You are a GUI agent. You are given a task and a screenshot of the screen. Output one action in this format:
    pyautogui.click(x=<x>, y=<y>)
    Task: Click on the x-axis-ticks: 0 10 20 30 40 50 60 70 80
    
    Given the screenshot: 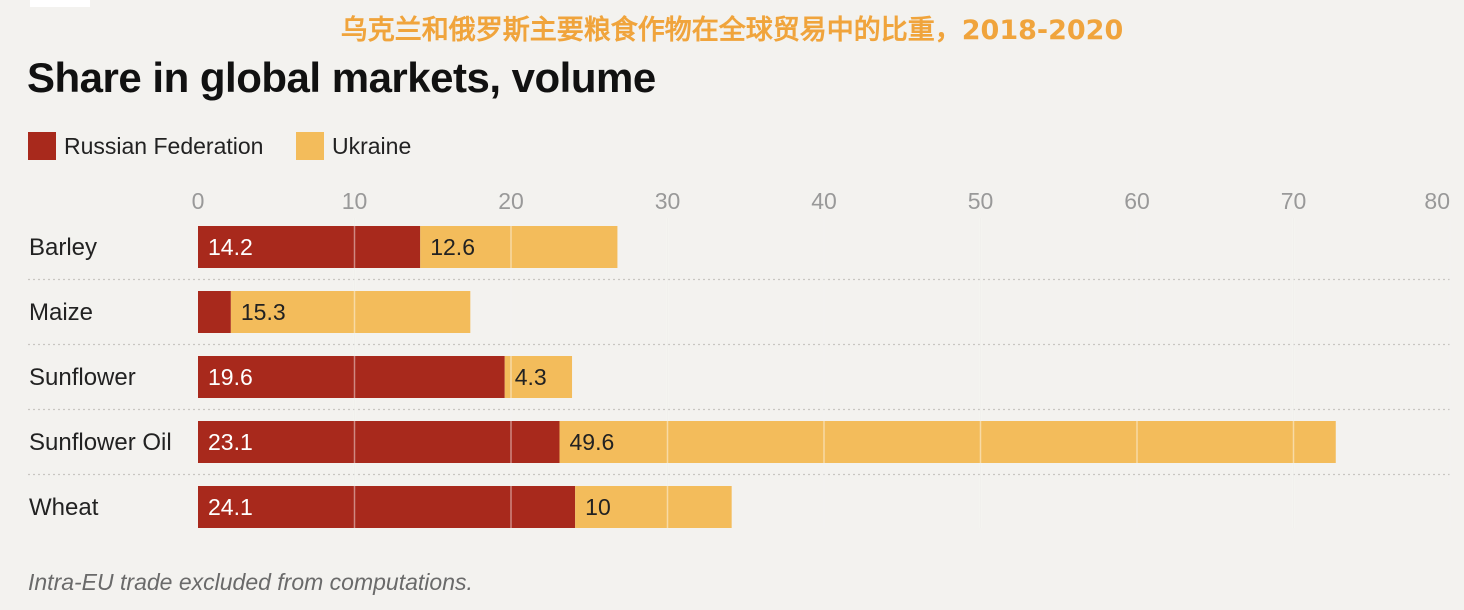 What is the action you would take?
    pyautogui.click(x=821, y=201)
    